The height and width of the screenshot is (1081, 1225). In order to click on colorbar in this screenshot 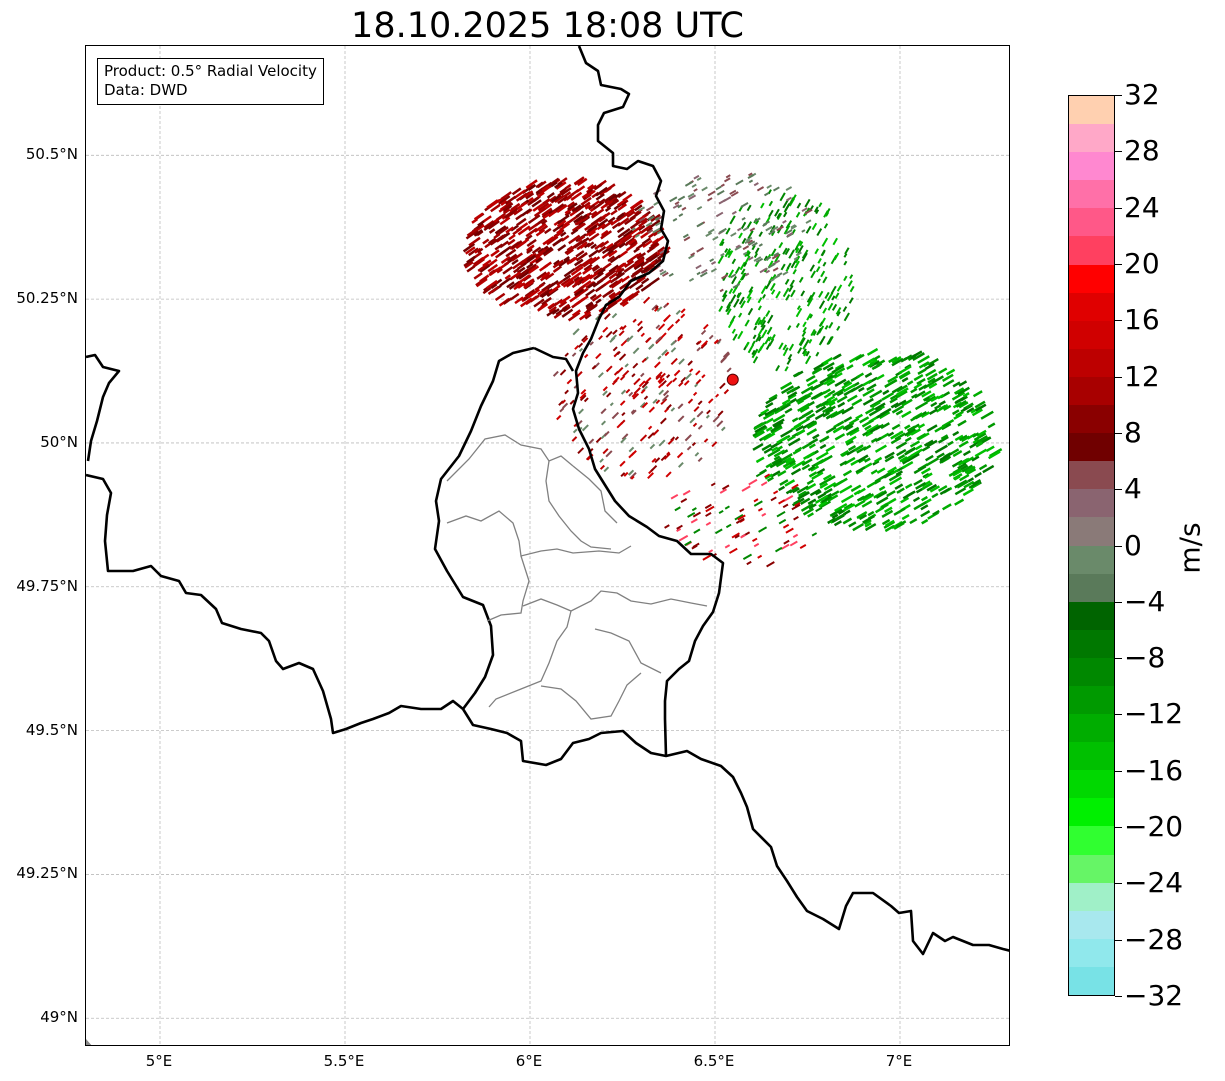, I will do `click(1091, 545)`.